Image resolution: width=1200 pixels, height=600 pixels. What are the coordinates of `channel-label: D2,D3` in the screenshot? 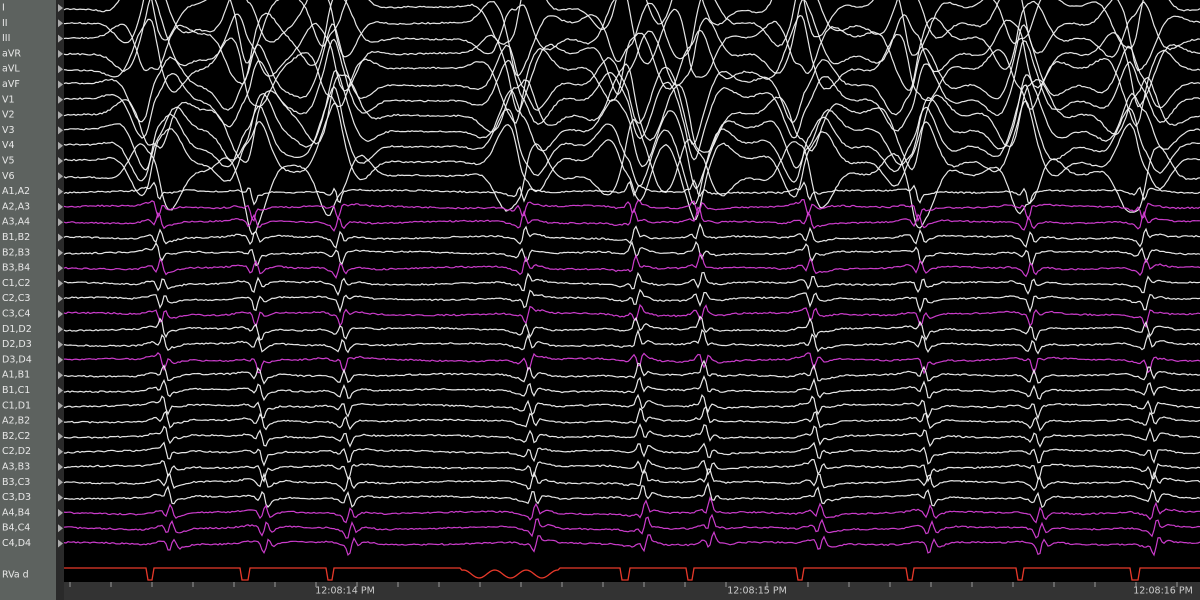 It's located at (17, 344).